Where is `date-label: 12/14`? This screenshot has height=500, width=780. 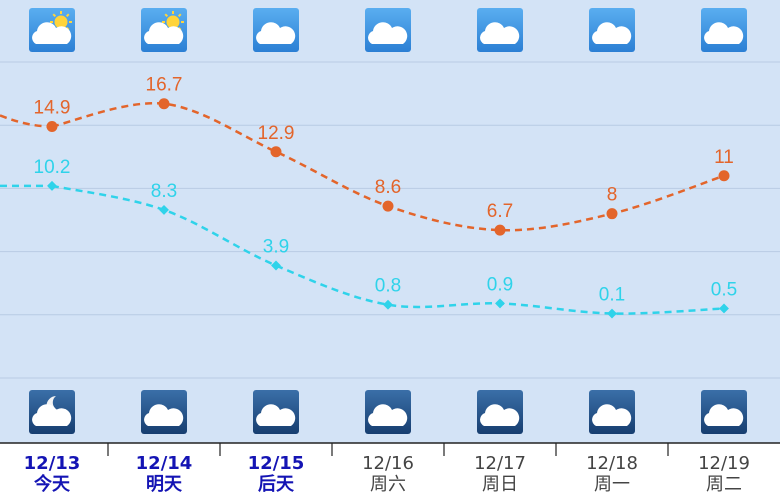 date-label: 12/14 is located at coordinates (164, 463).